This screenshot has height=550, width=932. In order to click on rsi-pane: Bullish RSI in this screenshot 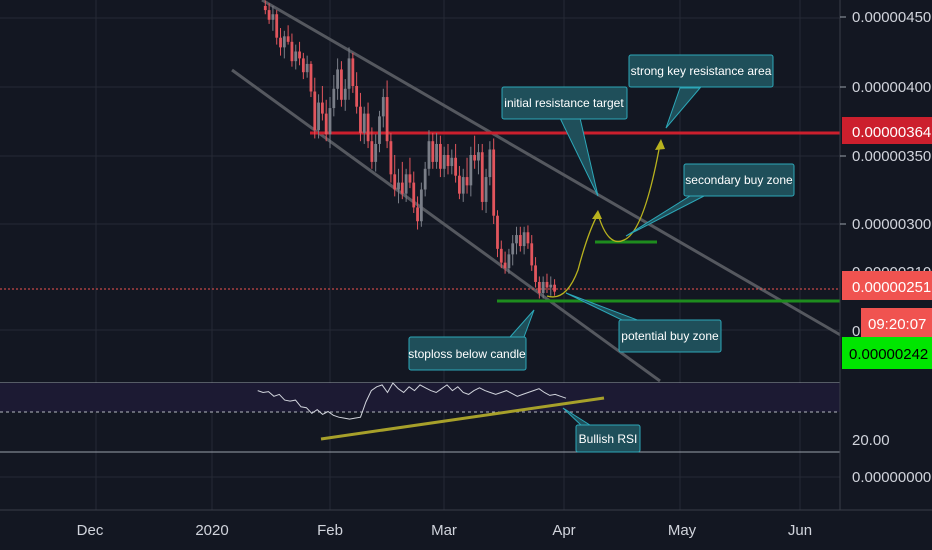, I will do `click(420, 417)`.